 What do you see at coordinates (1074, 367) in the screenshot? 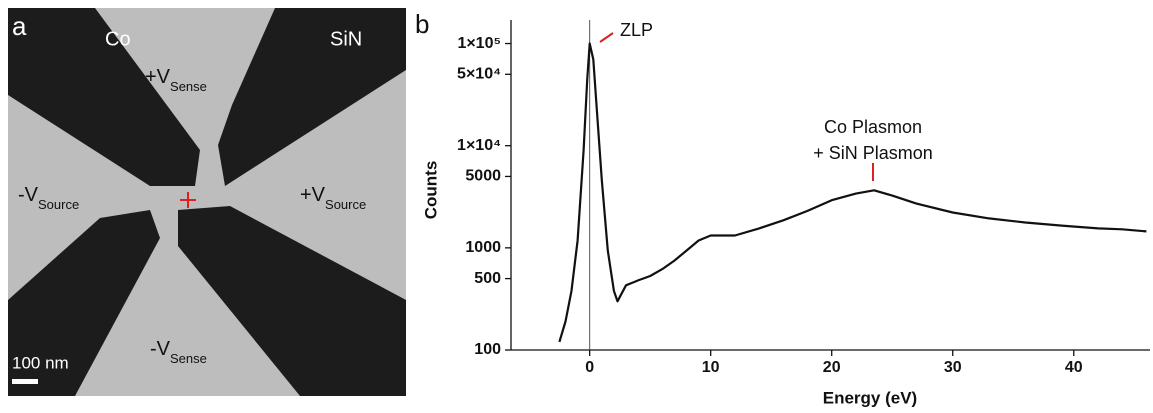
I see `x-tick-label: 40` at bounding box center [1074, 367].